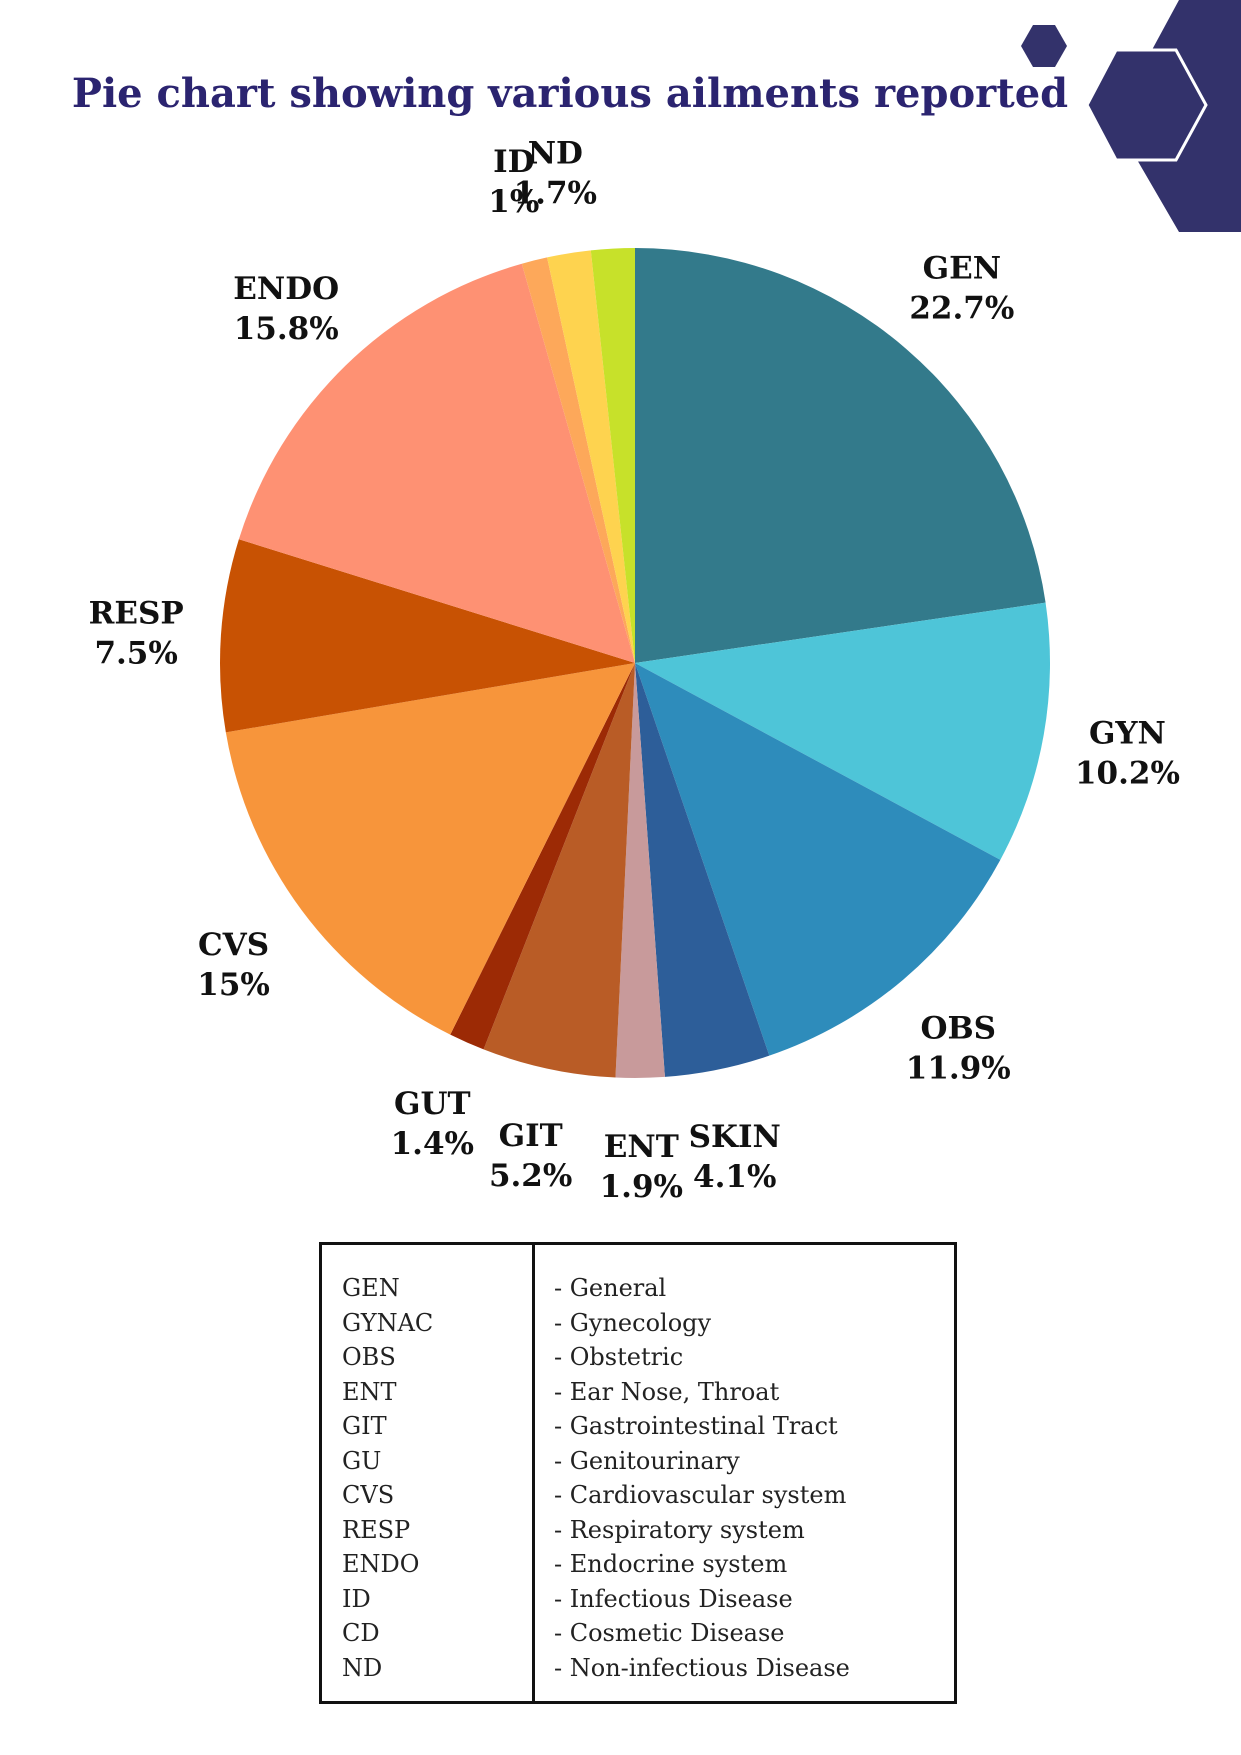 The image size is (1241, 1755). I want to click on legend-desc-9: - Infectious Disease, so click(673, 1598).